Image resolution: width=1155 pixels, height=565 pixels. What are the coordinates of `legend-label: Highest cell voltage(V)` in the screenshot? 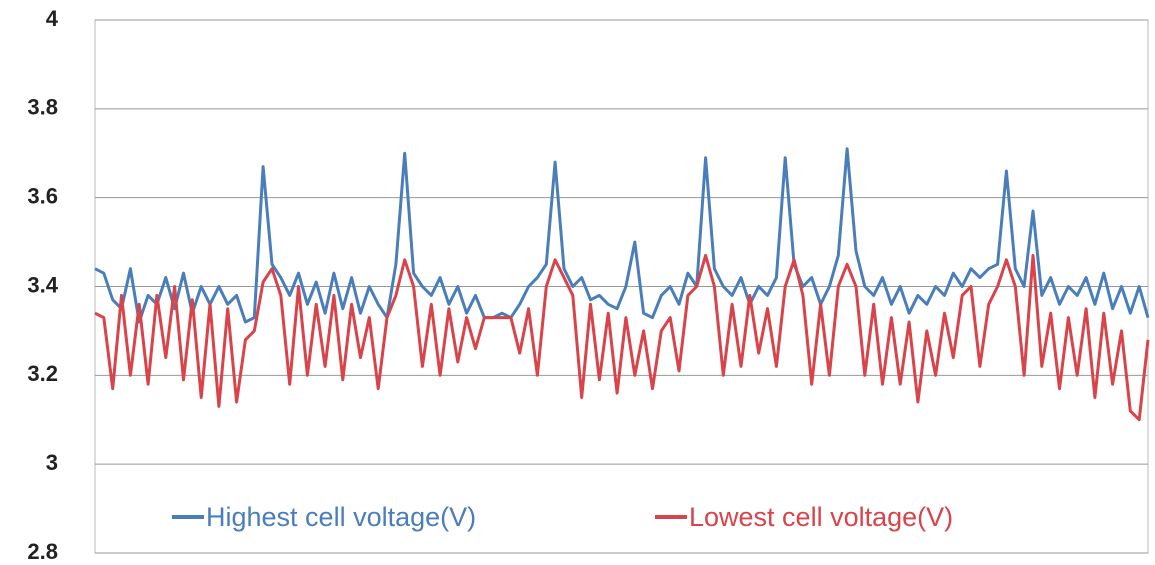 It's located at (341, 517).